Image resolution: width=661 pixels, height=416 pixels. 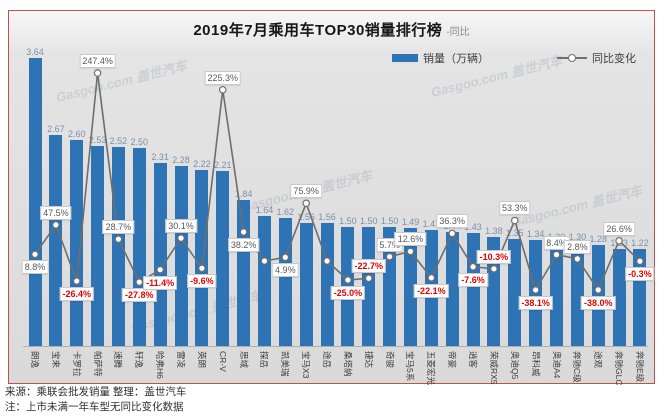 What do you see at coordinates (535, 302) in the screenshot?
I see `yoy-value-label: -38.1%` at bounding box center [535, 302].